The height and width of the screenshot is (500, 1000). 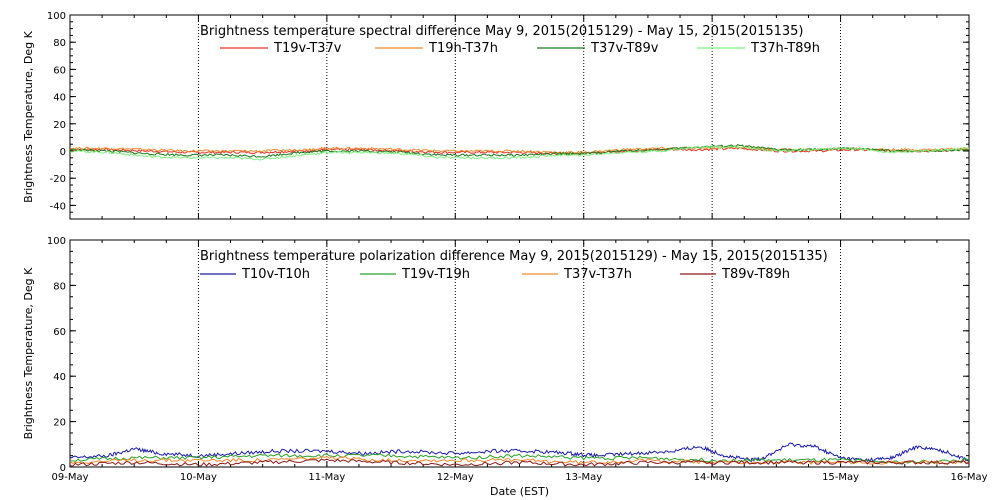 What do you see at coordinates (59, 332) in the screenshot?
I see `polarization-y-tick-label: 60` at bounding box center [59, 332].